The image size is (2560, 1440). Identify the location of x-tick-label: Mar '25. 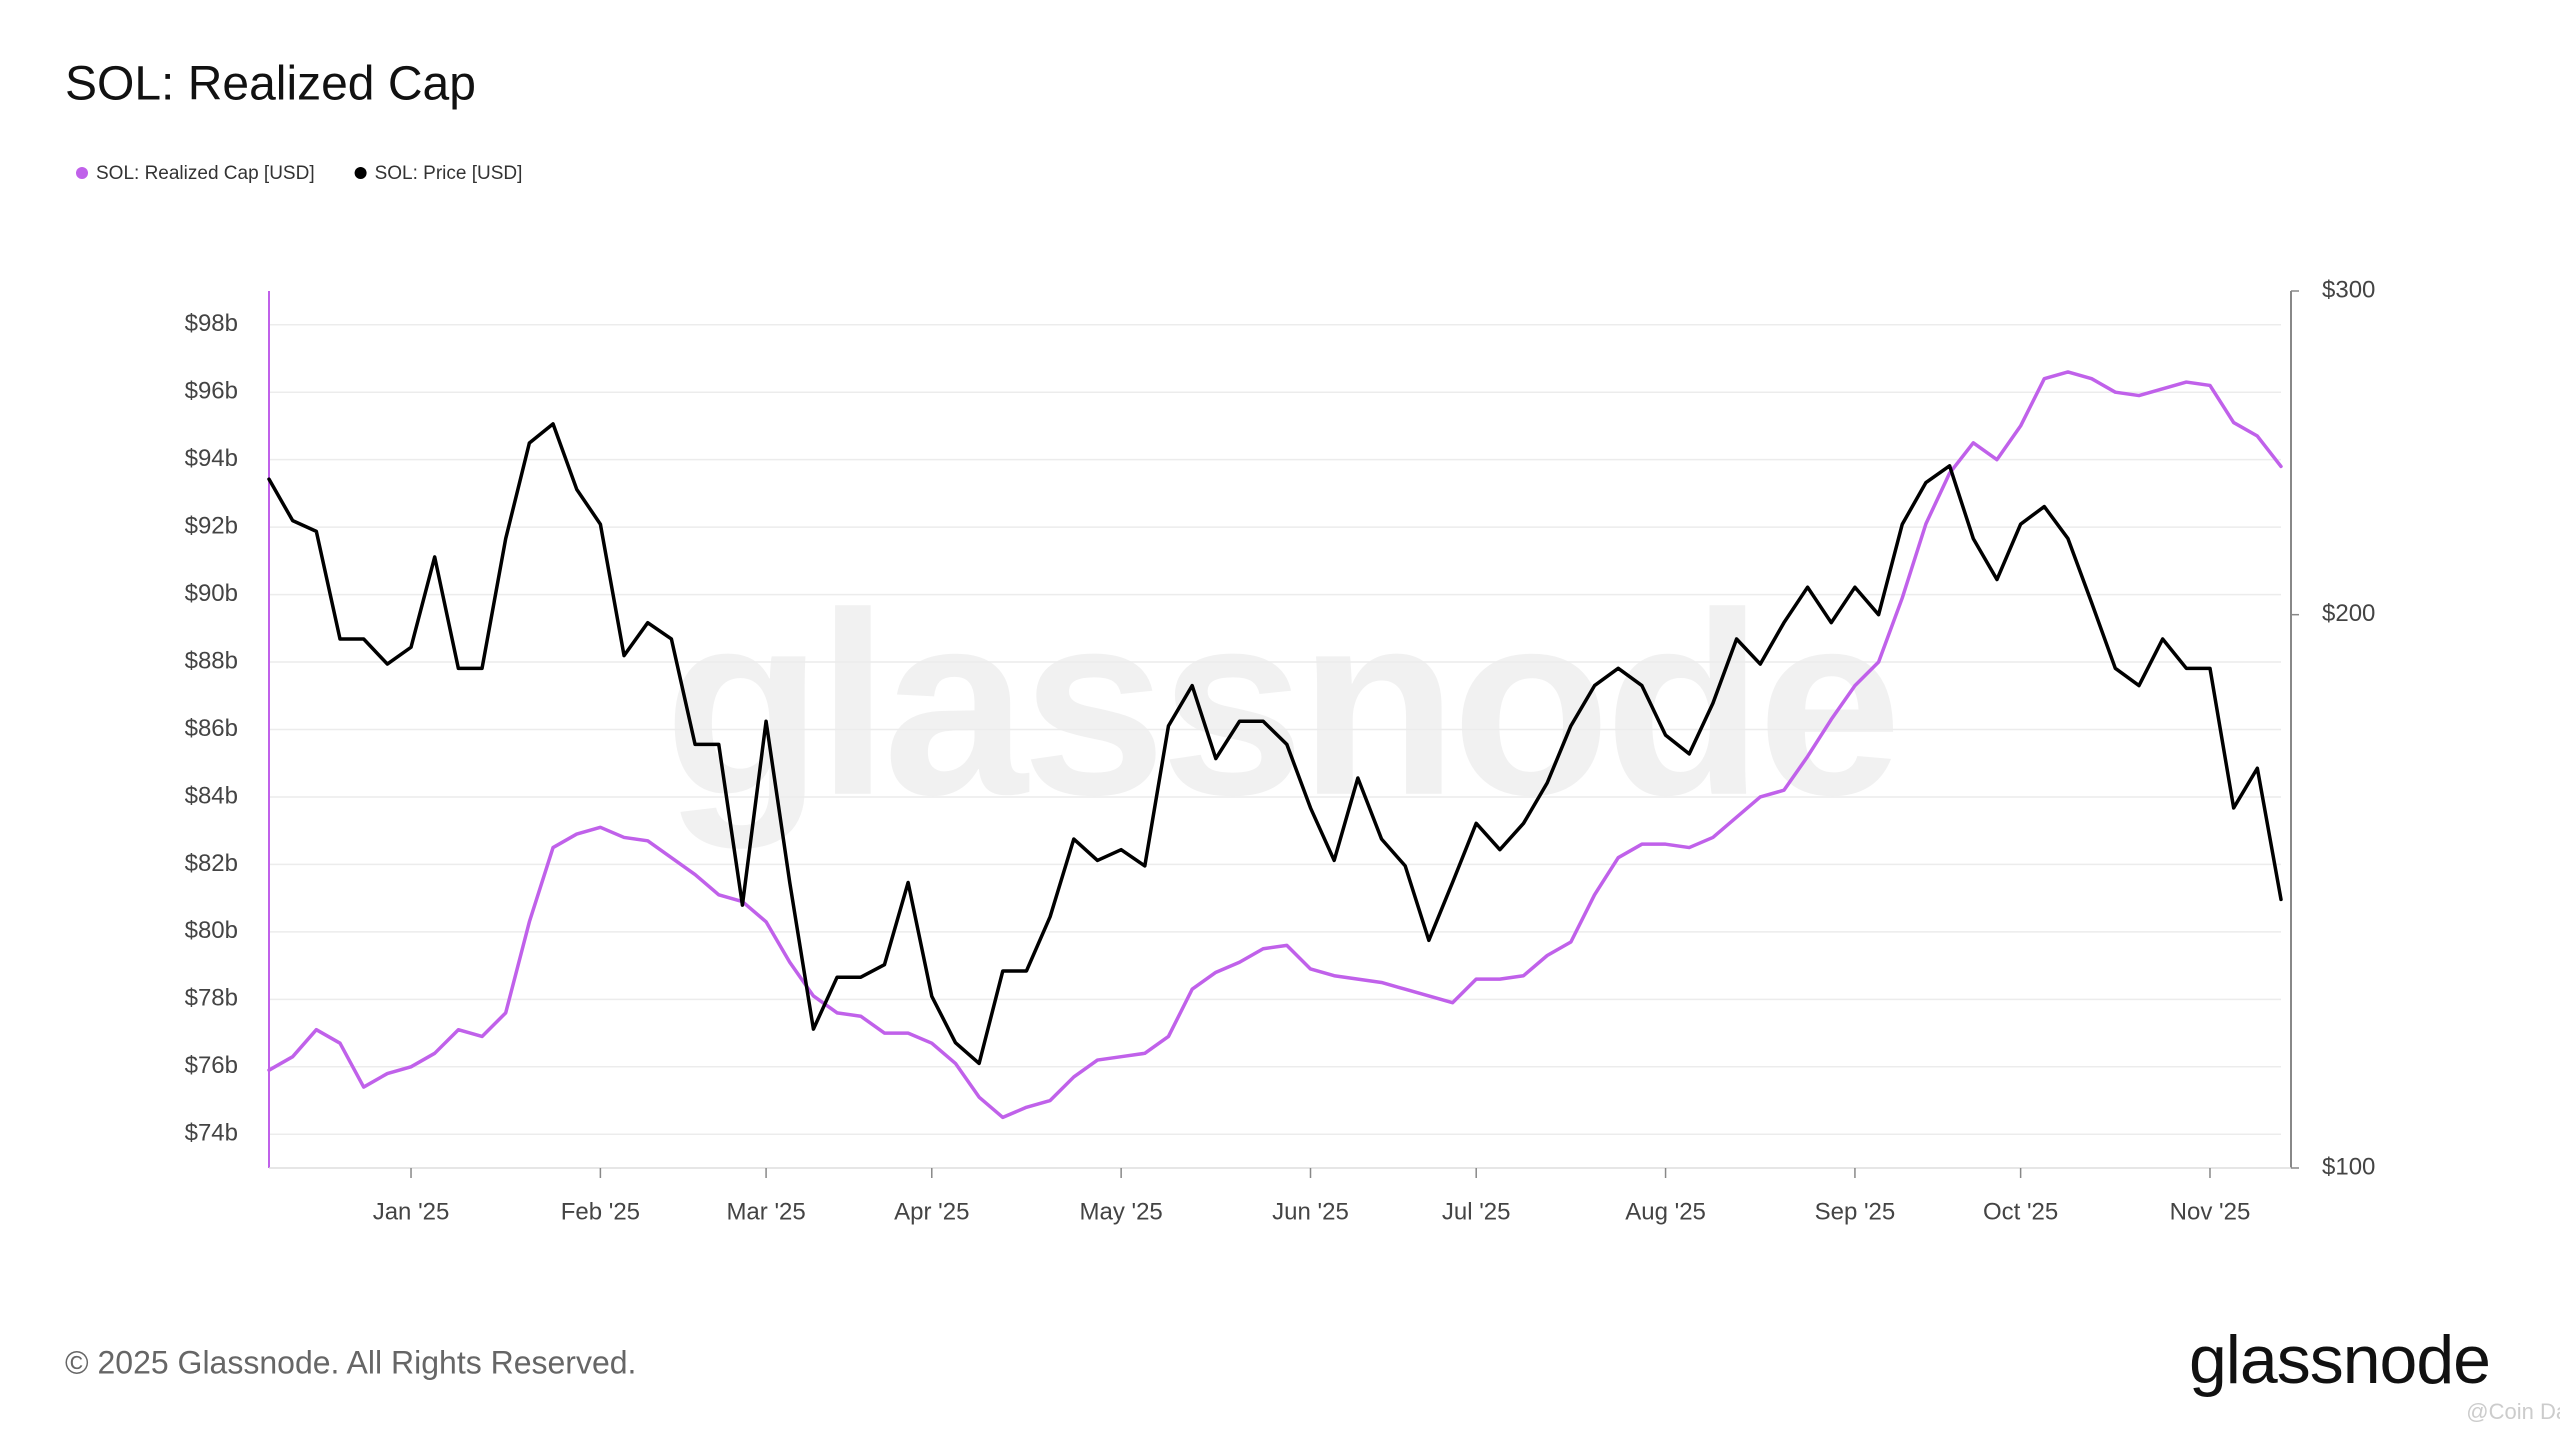
(765, 1211).